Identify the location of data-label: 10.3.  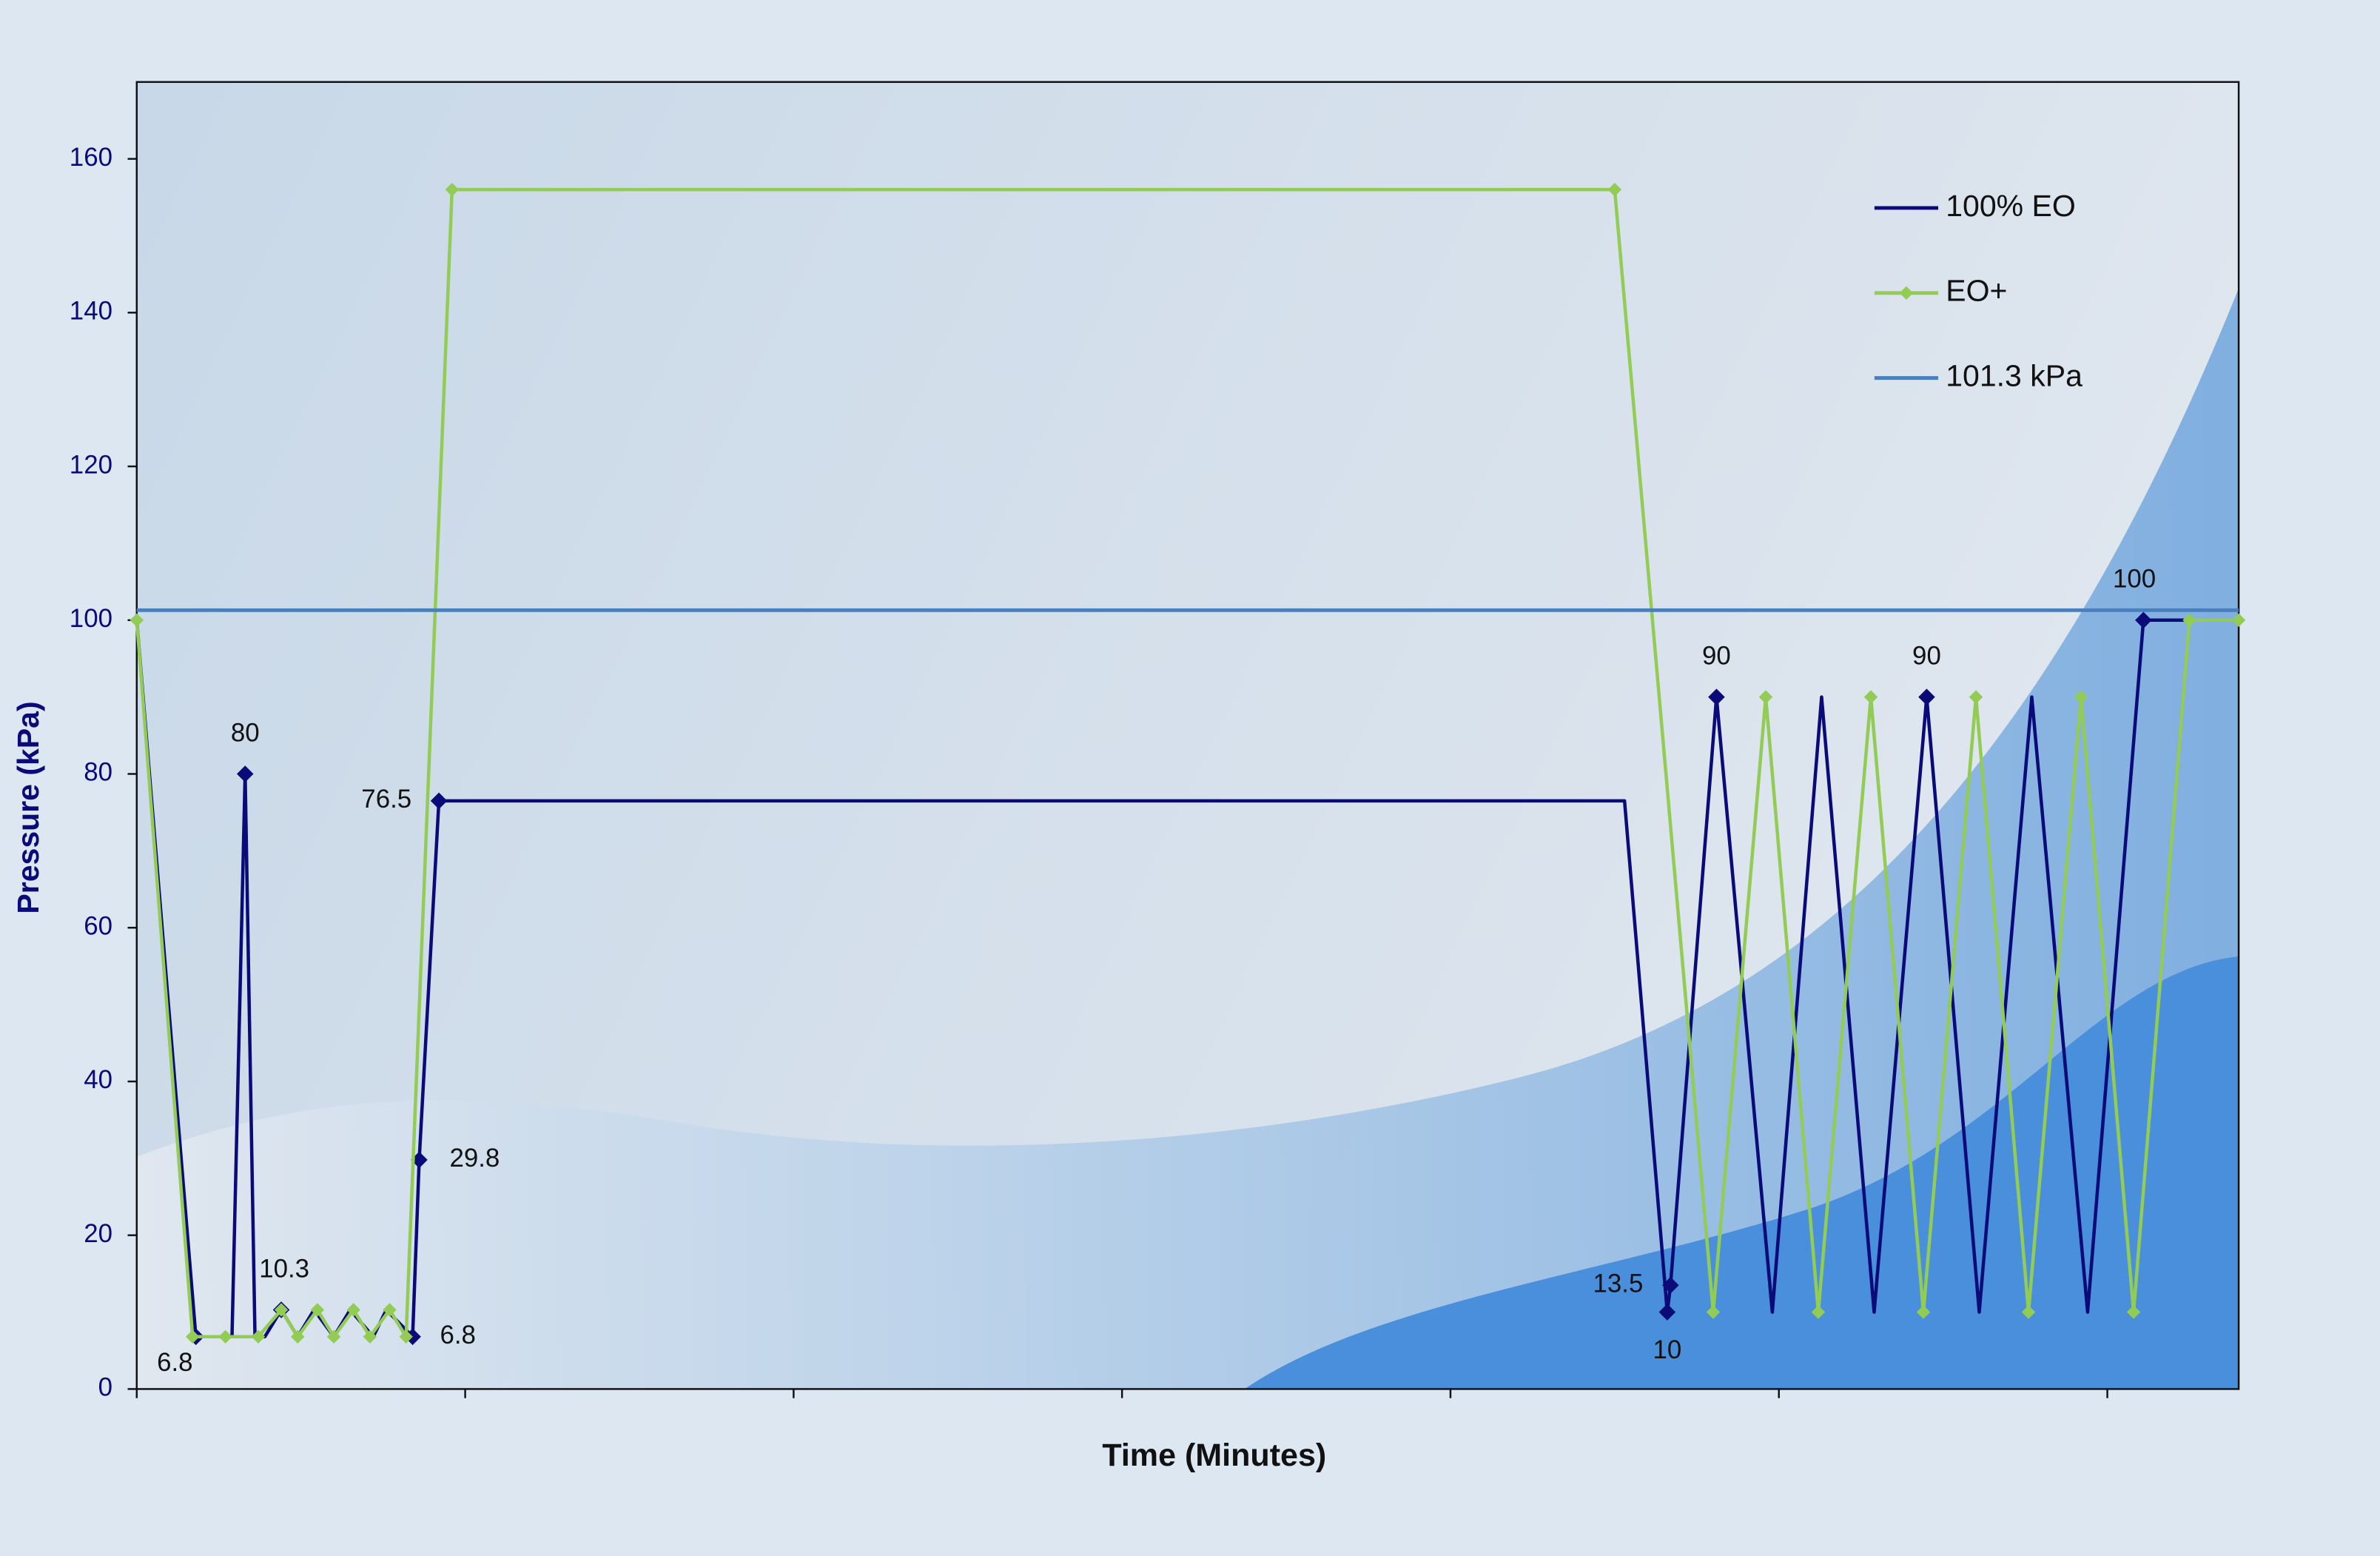
(284, 1268).